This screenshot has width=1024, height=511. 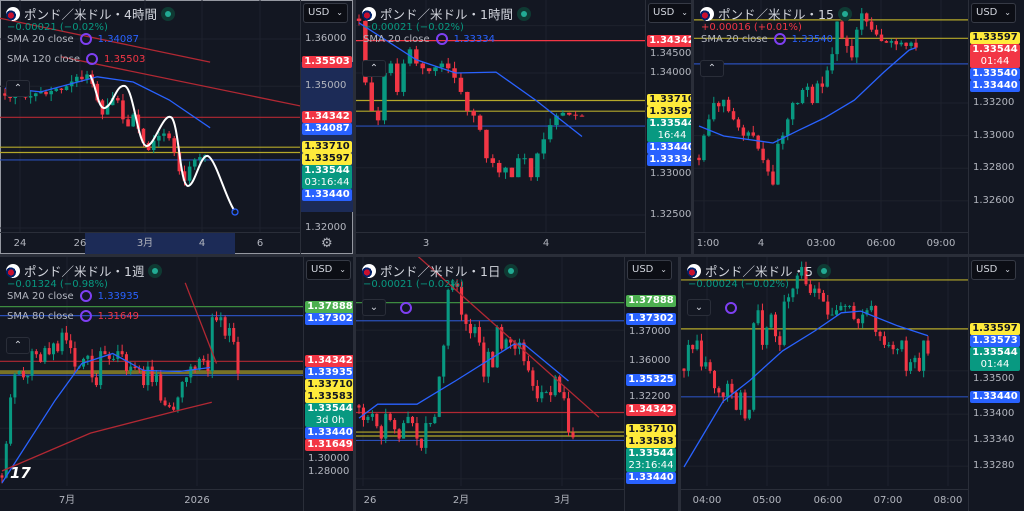 I want to click on time-axis: 26 2月 3月, so click(x=490, y=500).